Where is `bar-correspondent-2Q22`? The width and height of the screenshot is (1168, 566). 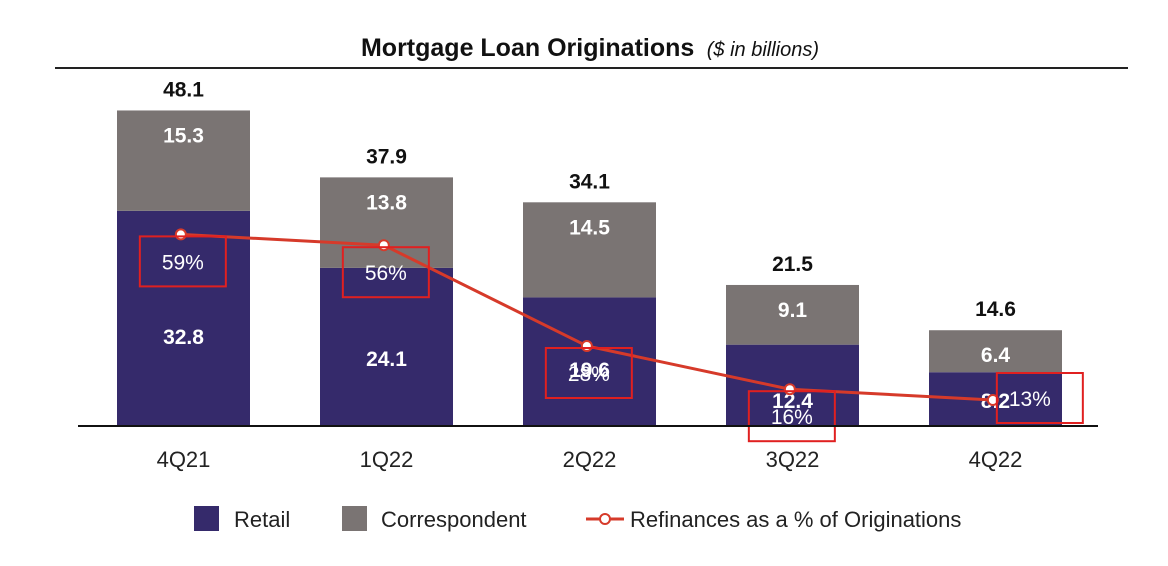
bar-correspondent-2Q22 is located at coordinates (589, 250).